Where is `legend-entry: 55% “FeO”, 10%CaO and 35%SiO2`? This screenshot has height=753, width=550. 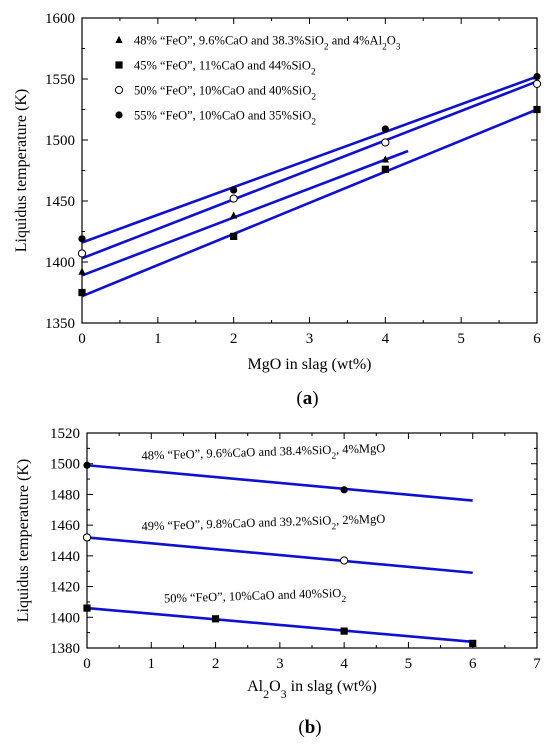
legend-entry: 55% “FeO”, 10%CaO and 35%SiO2 is located at coordinates (225, 118).